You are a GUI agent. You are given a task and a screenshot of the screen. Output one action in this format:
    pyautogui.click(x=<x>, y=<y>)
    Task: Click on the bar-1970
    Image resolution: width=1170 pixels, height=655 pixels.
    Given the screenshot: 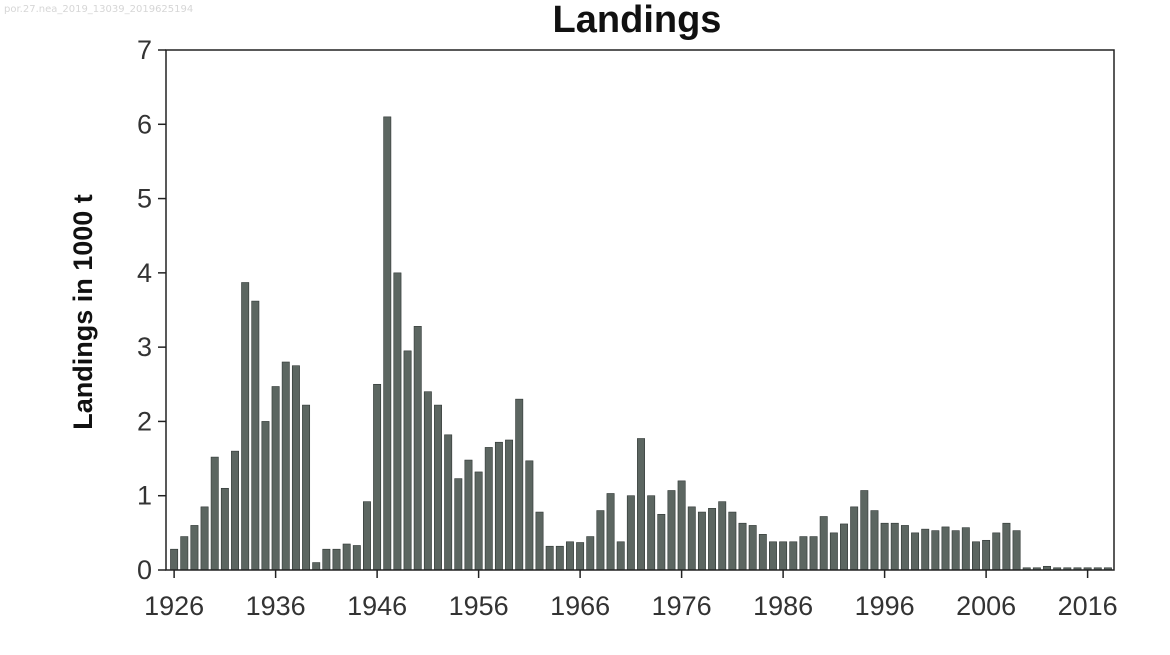 What is the action you would take?
    pyautogui.click(x=620, y=556)
    